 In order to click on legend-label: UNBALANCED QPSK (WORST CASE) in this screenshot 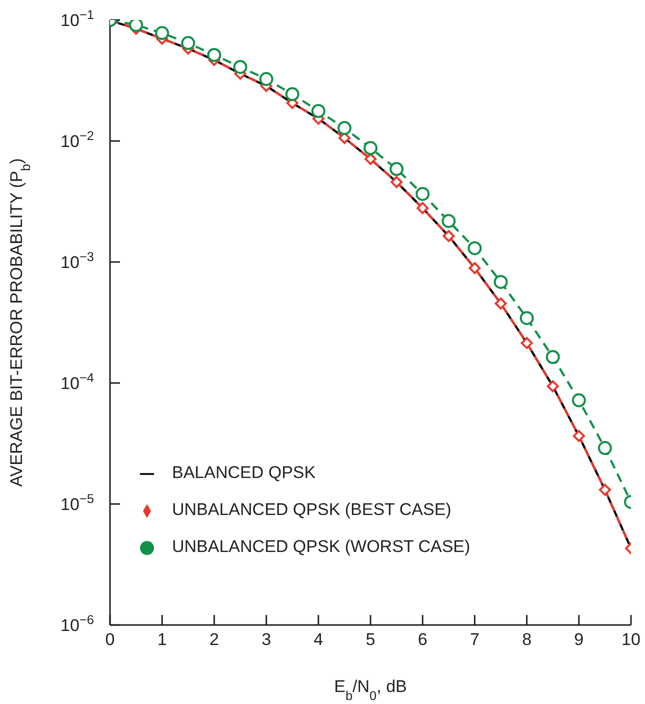, I will do `click(322, 547)`.